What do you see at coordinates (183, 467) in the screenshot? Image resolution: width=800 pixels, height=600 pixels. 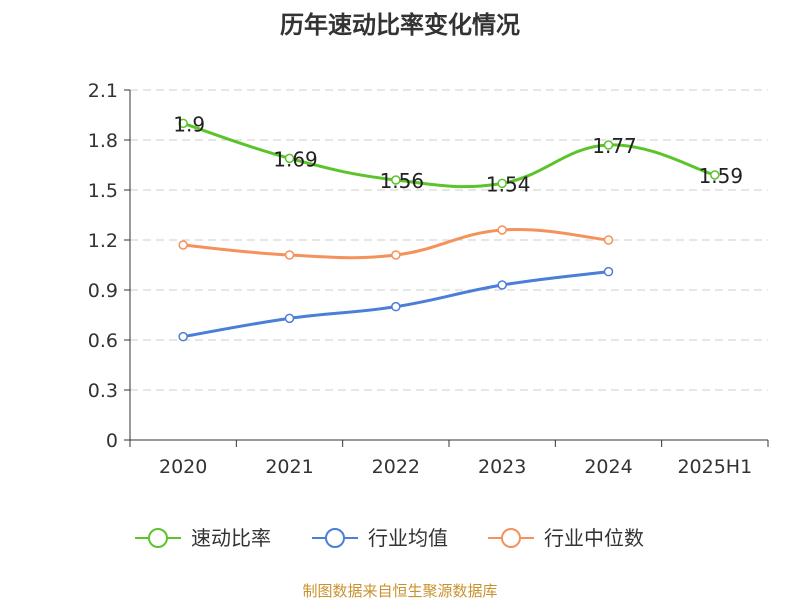 I see `x-tick-label: 2020` at bounding box center [183, 467].